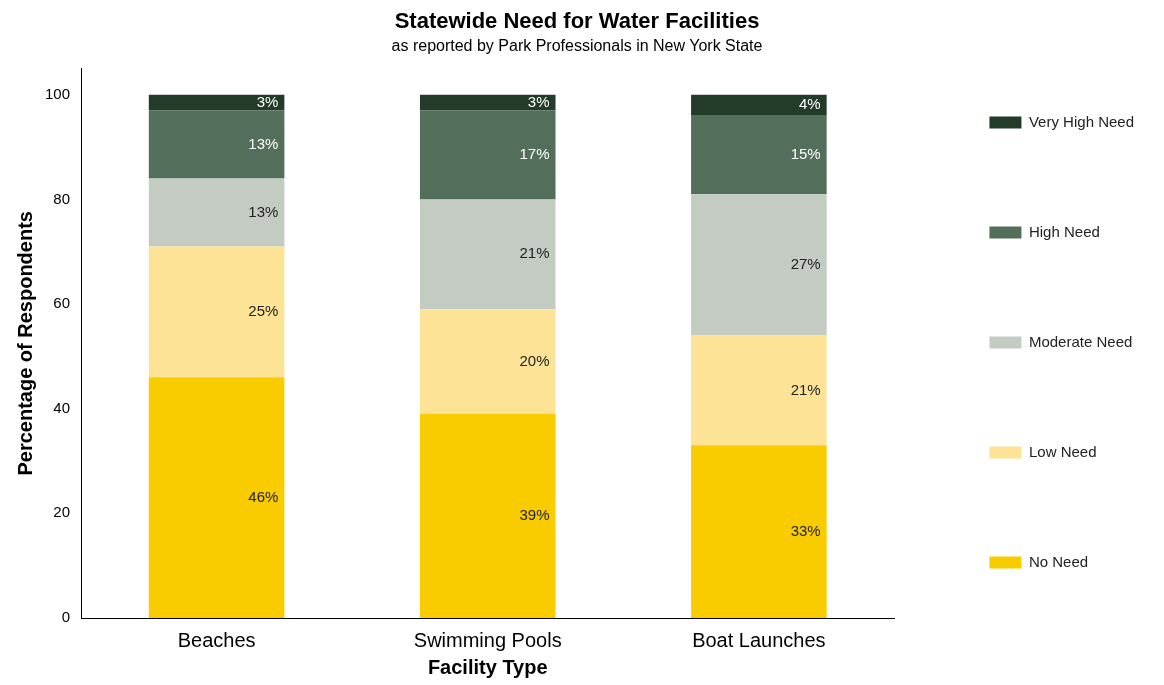  What do you see at coordinates (216, 639) in the screenshot?
I see `x-tick-label: Beaches` at bounding box center [216, 639].